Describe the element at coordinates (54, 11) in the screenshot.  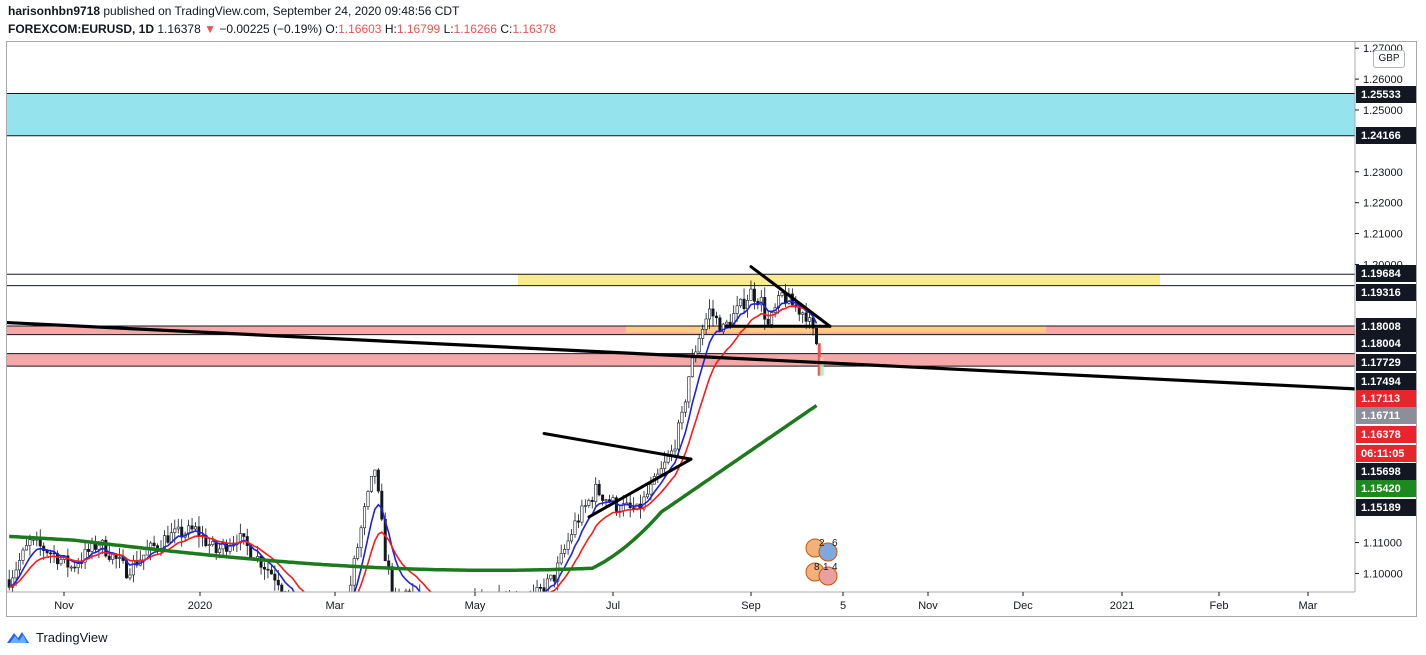
I see `author-name: harisonhbn9718` at that location.